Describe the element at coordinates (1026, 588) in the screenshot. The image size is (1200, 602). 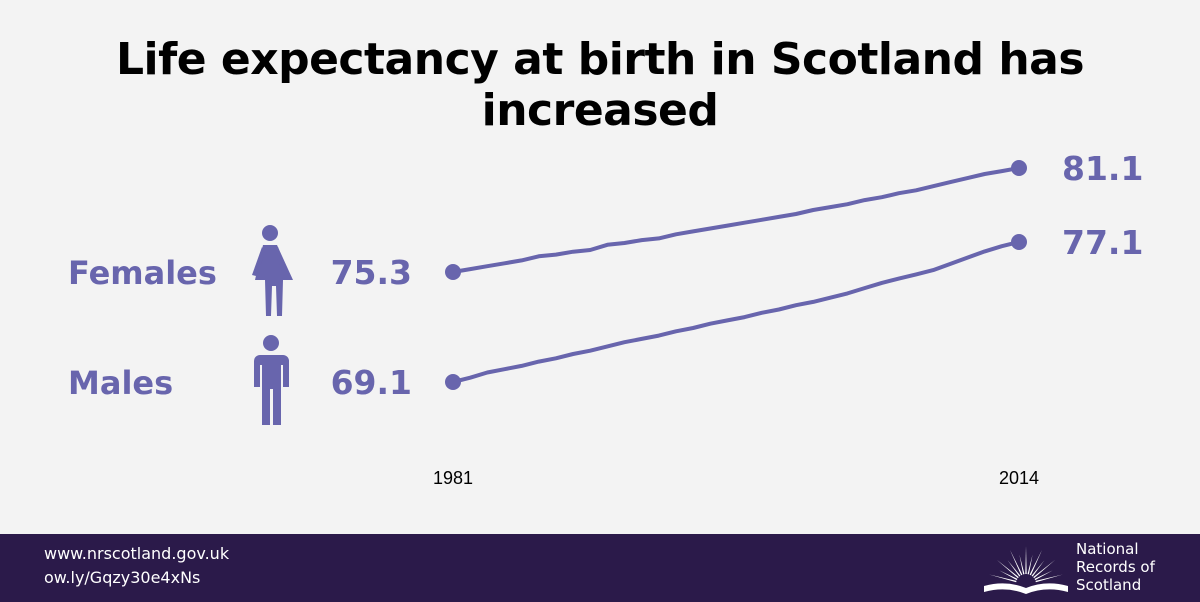
I see `logo-book` at that location.